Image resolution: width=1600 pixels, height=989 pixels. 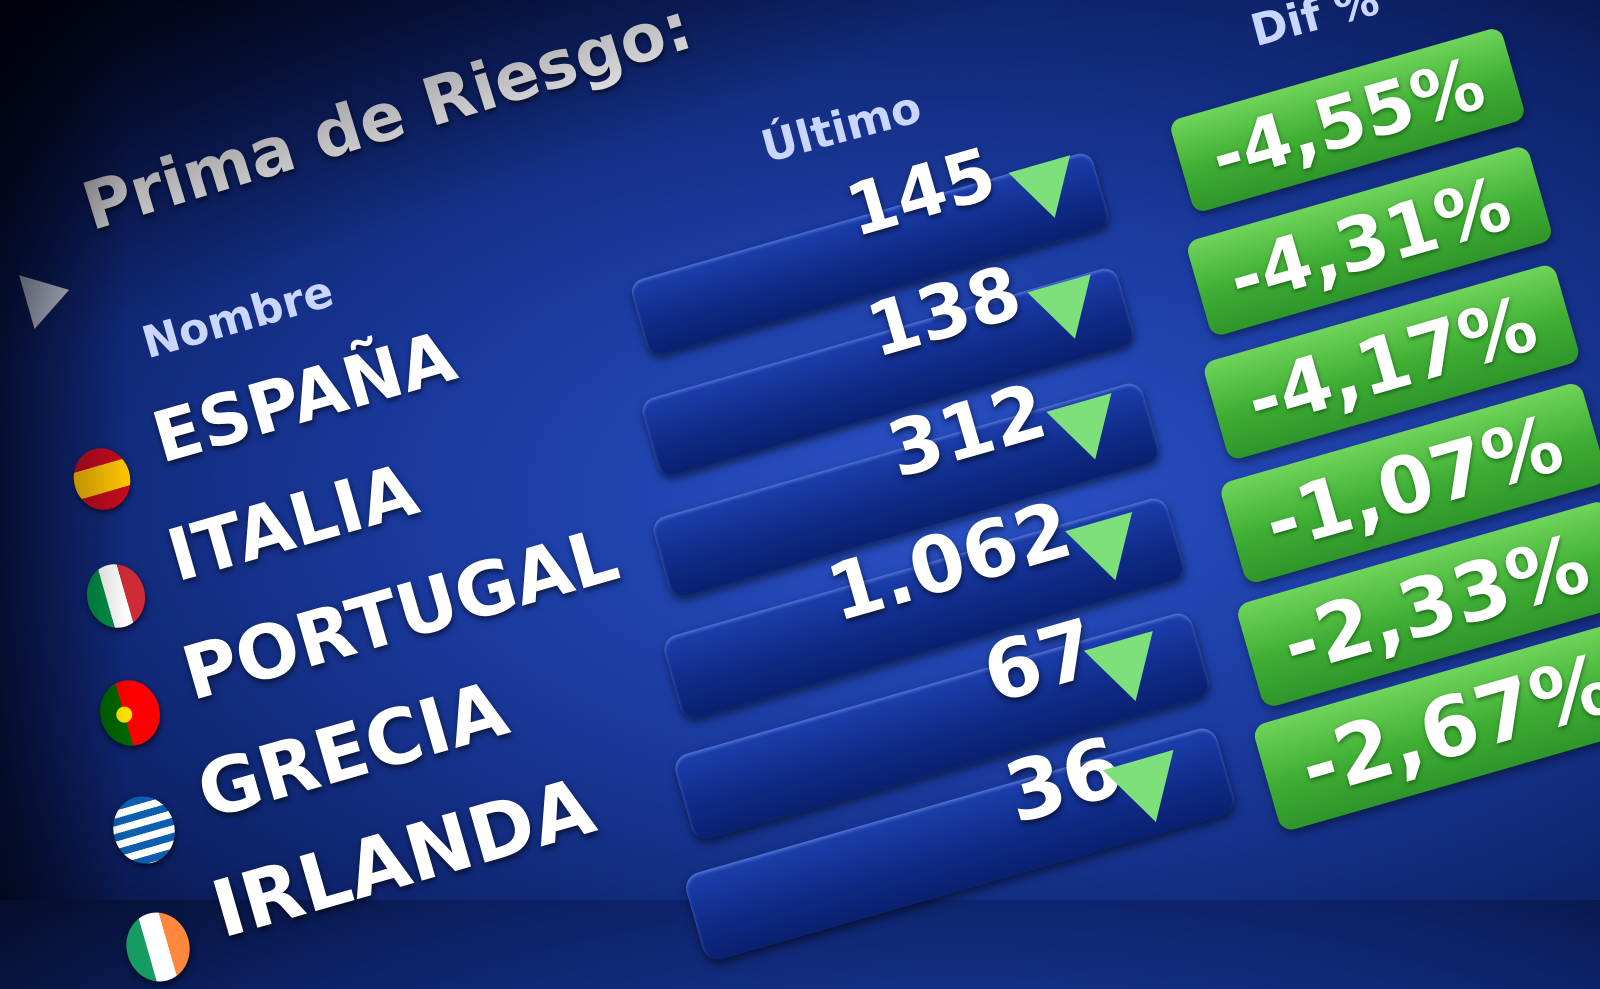 What do you see at coordinates (387, 123) in the screenshot?
I see `board-title: Prima de Riesgo:` at bounding box center [387, 123].